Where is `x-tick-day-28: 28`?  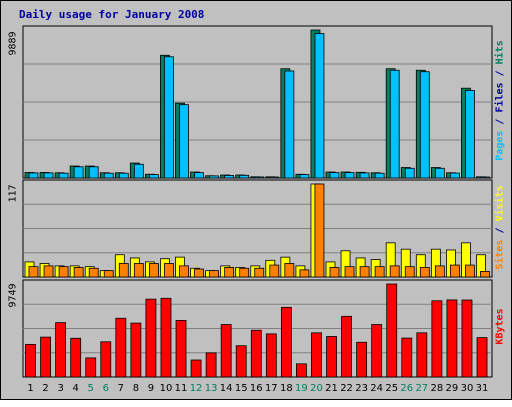
x-tick-day-28: 28 is located at coordinates (437, 388).